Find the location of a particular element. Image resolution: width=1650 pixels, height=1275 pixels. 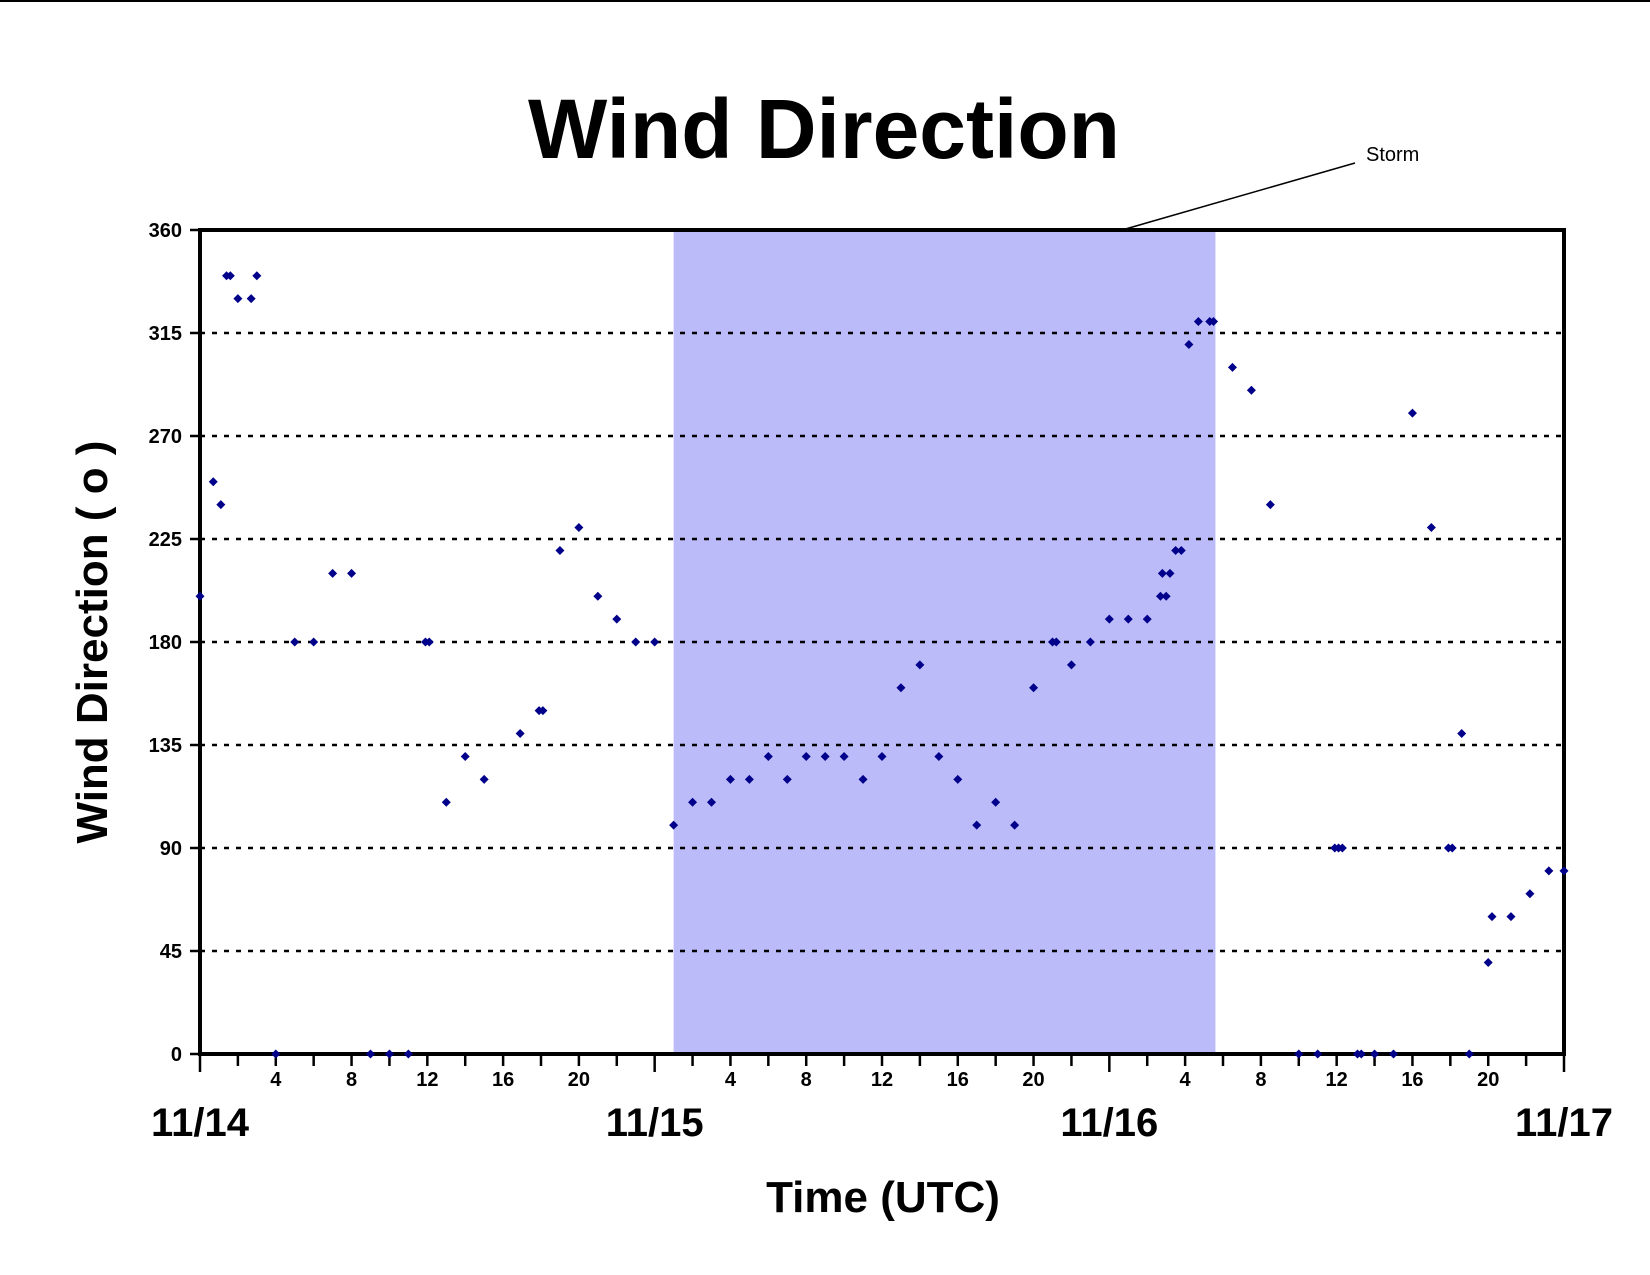

hour-tick-label-4: 4 is located at coordinates (276, 1080).